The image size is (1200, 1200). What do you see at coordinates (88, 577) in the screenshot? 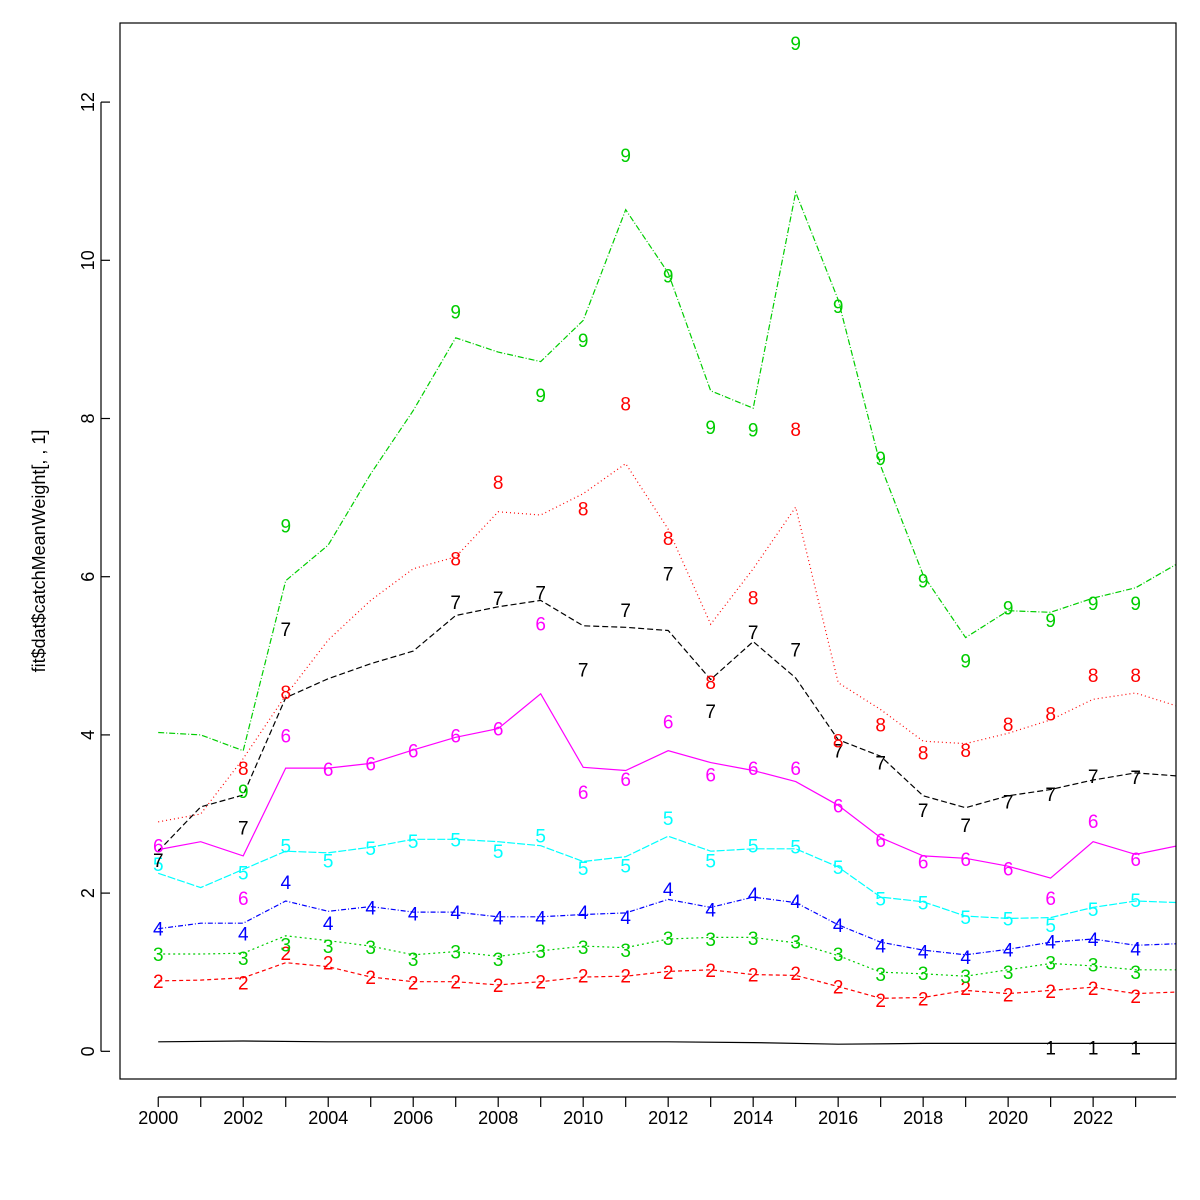
I see `y-tick-label: 6` at bounding box center [88, 577].